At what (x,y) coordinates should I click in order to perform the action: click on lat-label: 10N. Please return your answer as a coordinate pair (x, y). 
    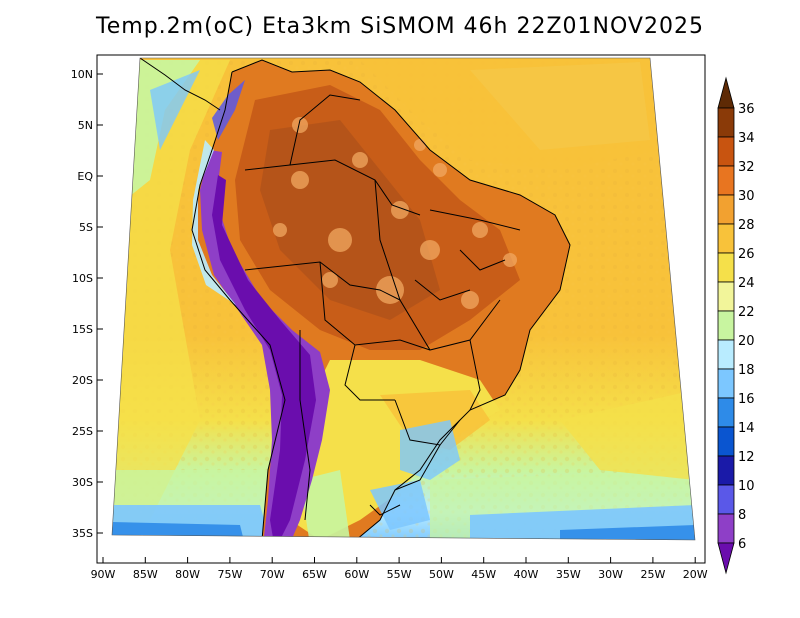
    Looking at the image, I should click on (82, 74).